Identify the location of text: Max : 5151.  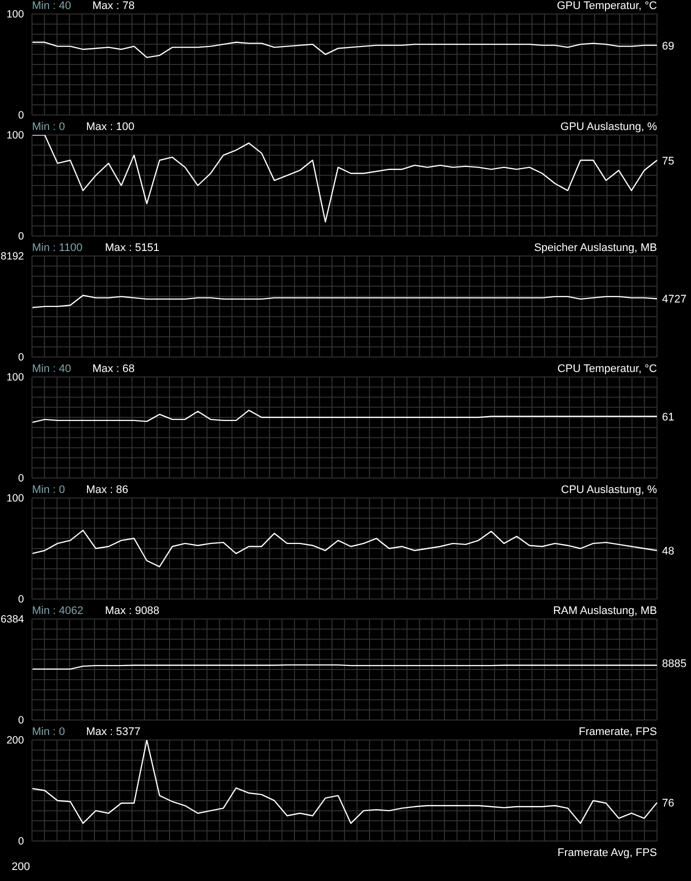
(132, 248).